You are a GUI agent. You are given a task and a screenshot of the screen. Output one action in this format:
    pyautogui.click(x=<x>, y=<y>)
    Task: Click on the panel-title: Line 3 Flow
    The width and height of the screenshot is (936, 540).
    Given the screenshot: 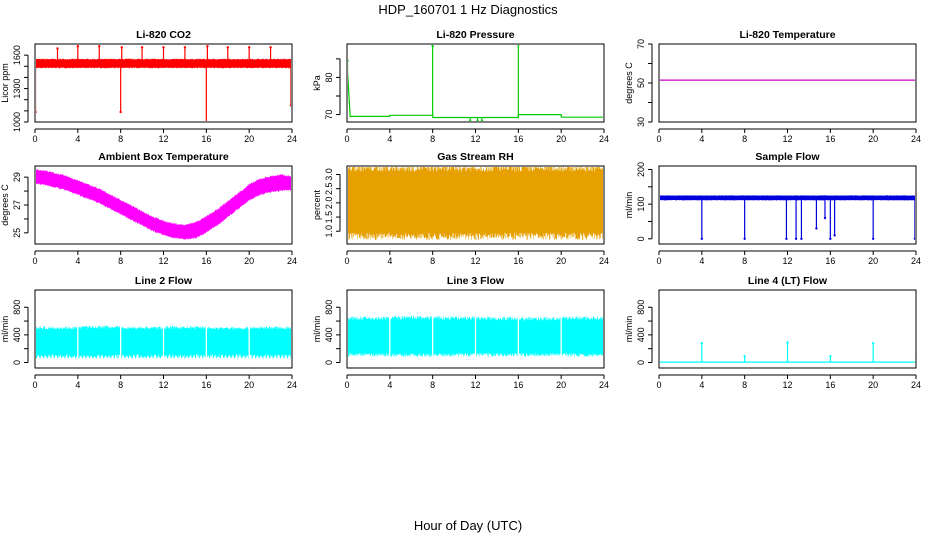 What is the action you would take?
    pyautogui.click(x=476, y=281)
    